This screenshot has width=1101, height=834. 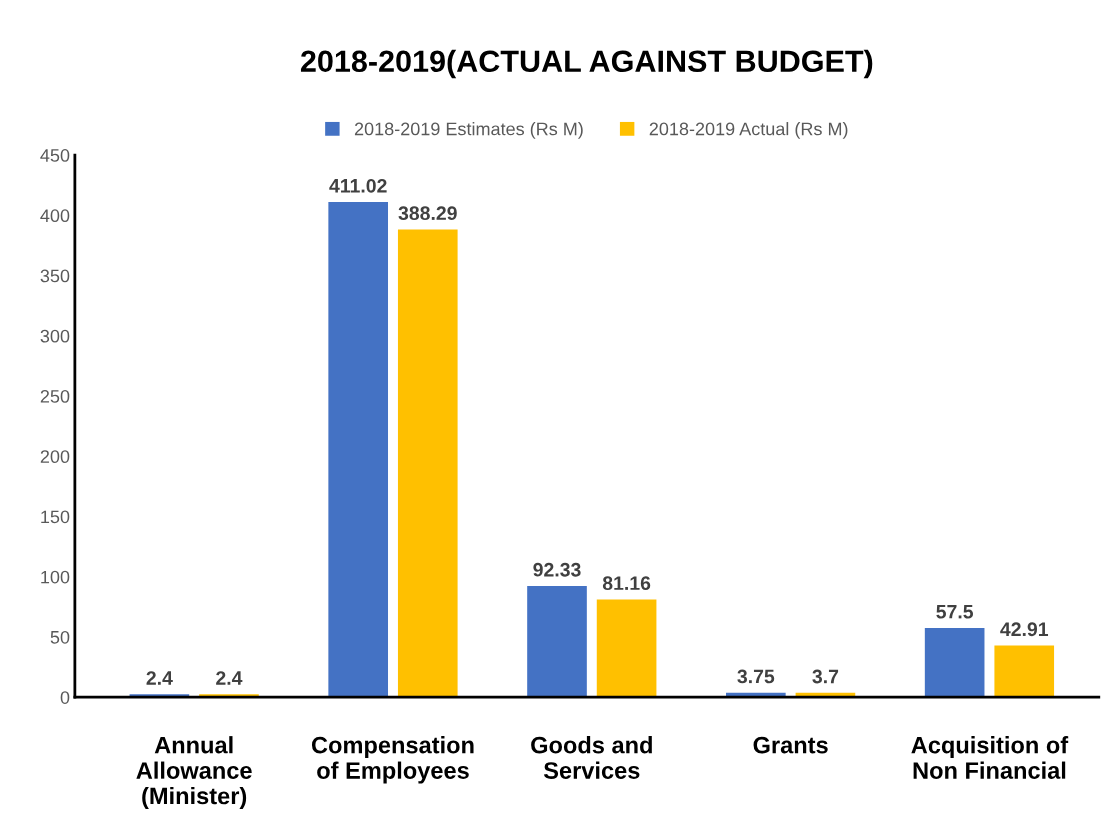 I want to click on data-label: 42.91, so click(x=1024, y=629).